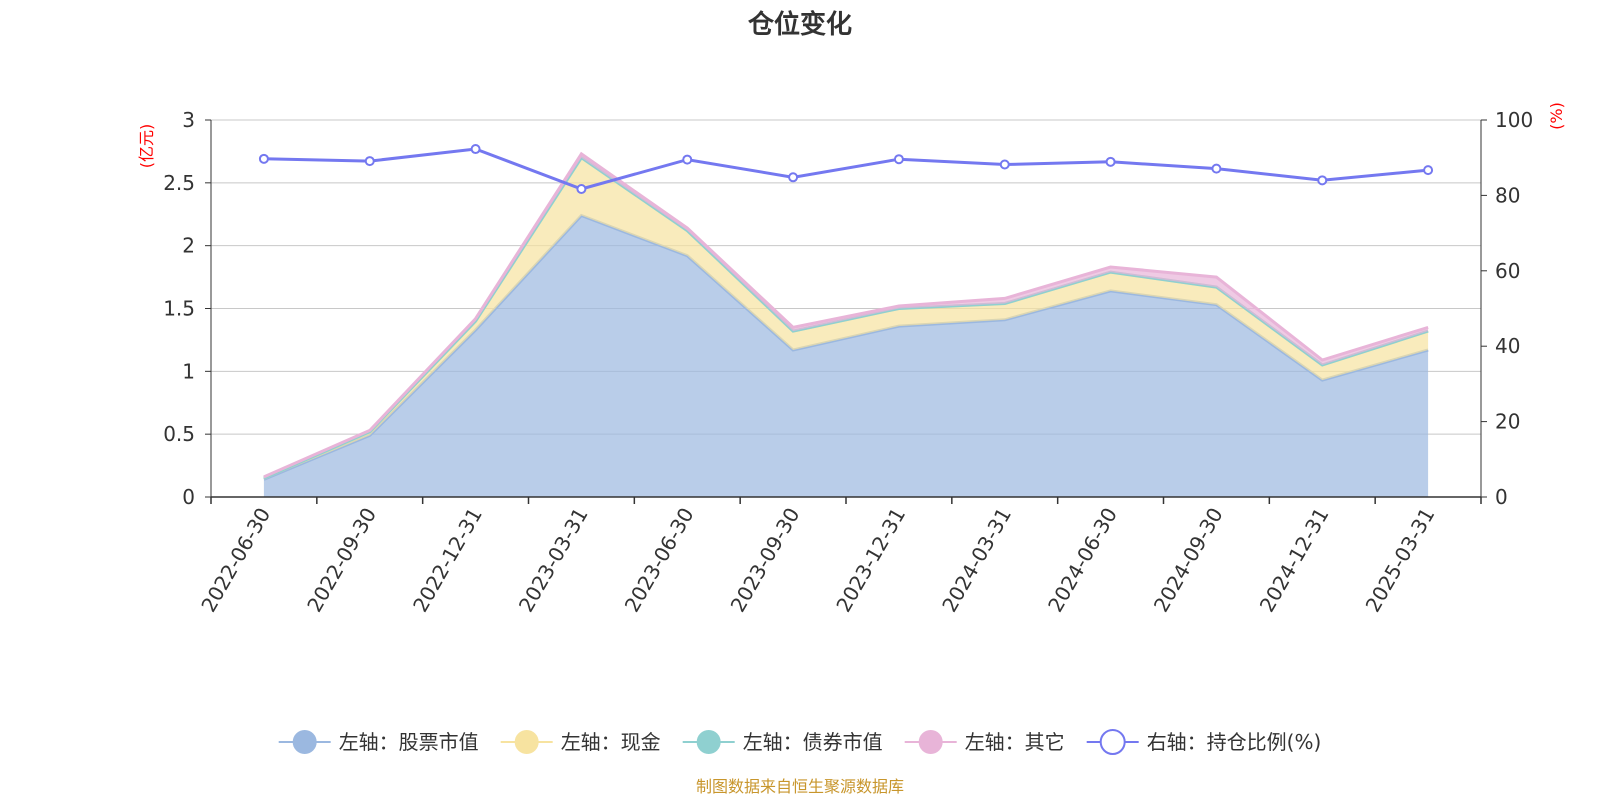 Image resolution: width=1600 pixels, height=800 pixels. What do you see at coordinates (813, 742) in the screenshot?
I see `legend-label: 左轴：债券市值` at bounding box center [813, 742].